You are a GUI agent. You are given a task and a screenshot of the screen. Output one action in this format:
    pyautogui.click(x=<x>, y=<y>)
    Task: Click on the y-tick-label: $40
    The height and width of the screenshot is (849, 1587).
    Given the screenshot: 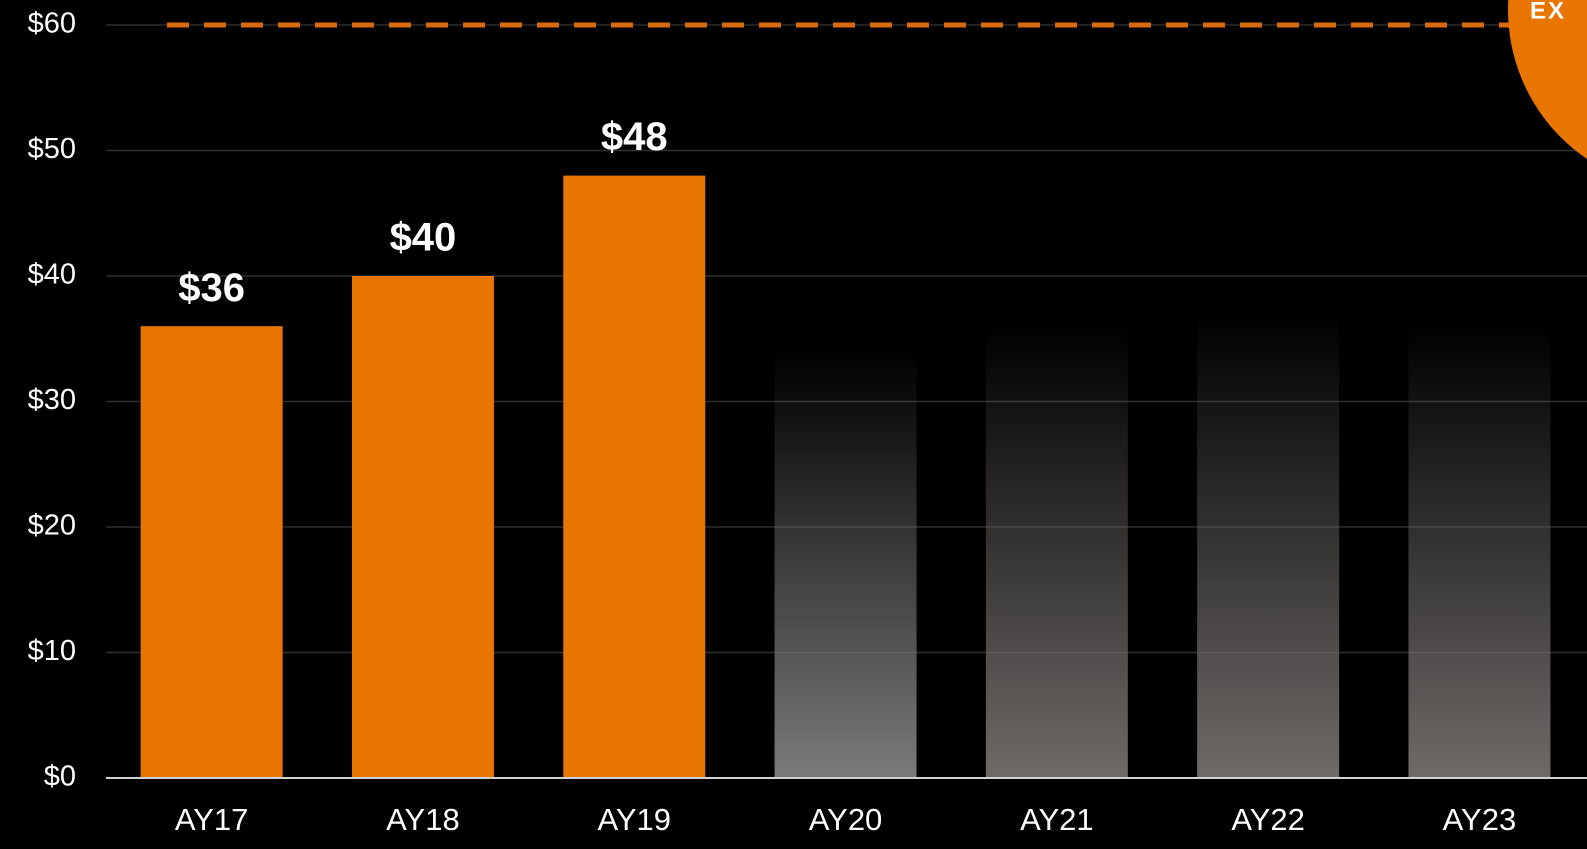 What is the action you would take?
    pyautogui.click(x=52, y=275)
    